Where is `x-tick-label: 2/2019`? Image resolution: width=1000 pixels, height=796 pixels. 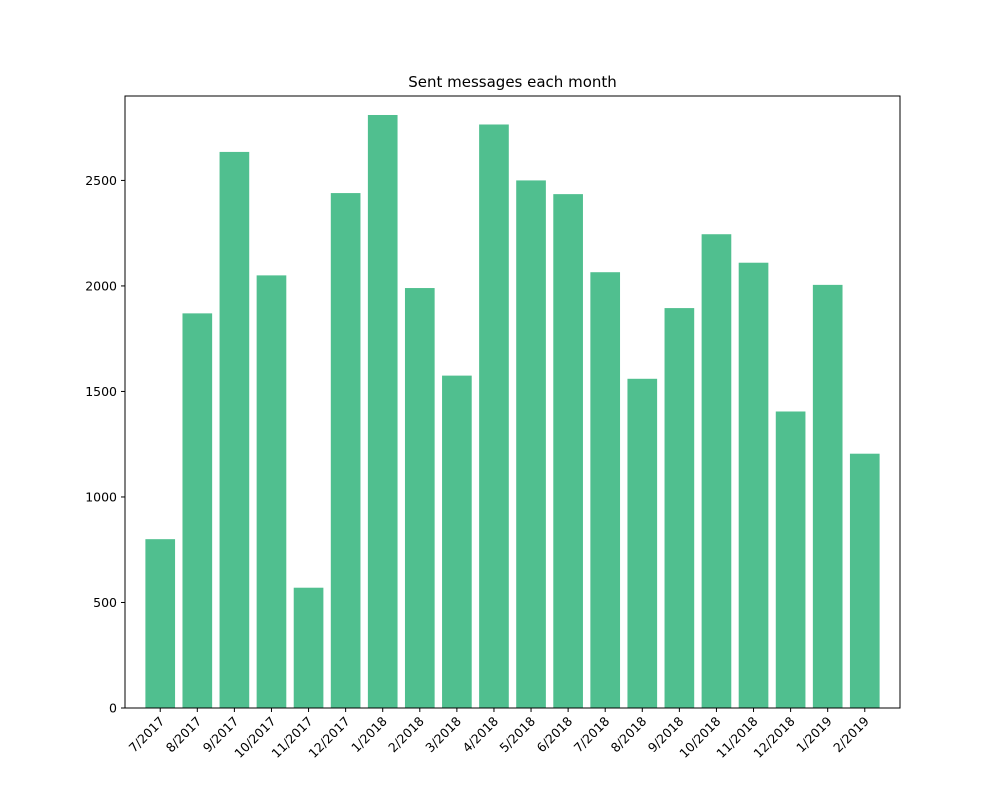 x-tick-label: 2/2019 is located at coordinates (851, 734).